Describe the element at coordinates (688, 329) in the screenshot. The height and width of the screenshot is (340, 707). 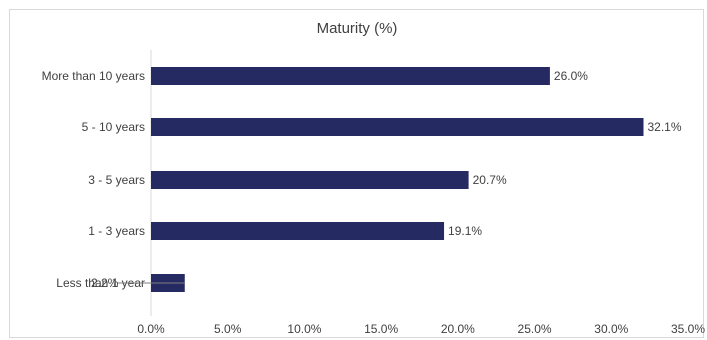
I see `x-tick-label-7: 35.0%` at that location.